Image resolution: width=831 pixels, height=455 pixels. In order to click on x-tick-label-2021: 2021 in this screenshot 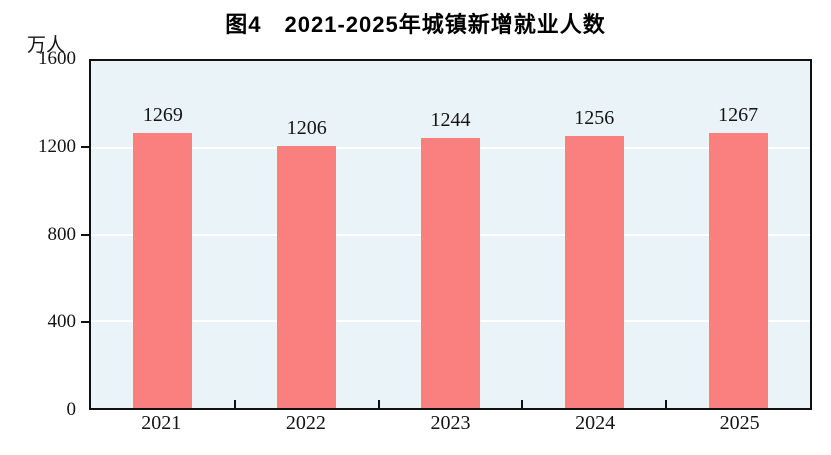, I will do `click(161, 423)`.